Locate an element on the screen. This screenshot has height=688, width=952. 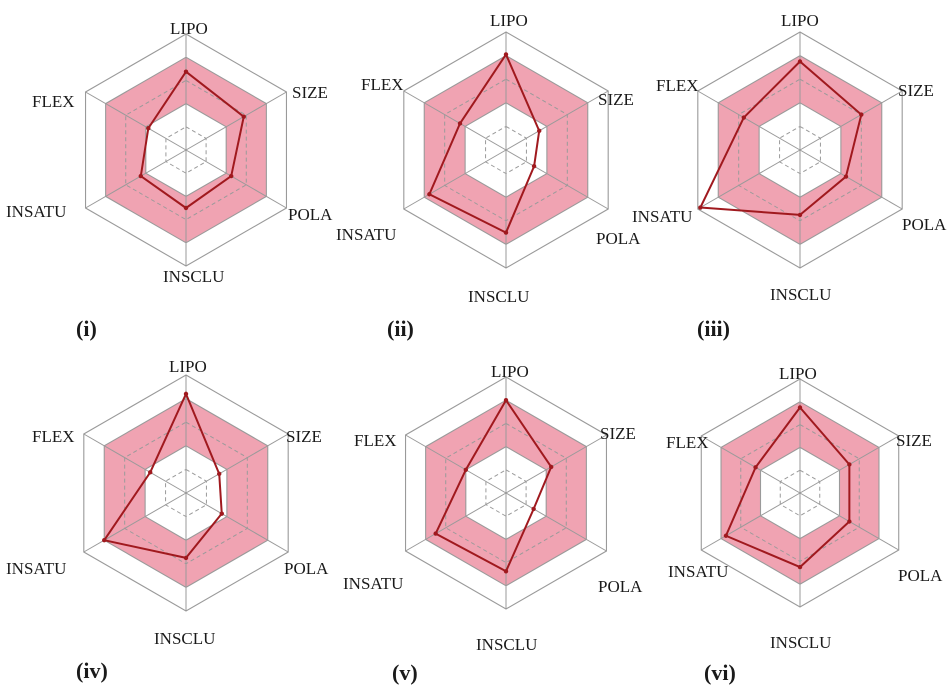
panel-label: (vi) is located at coordinates (720, 672).